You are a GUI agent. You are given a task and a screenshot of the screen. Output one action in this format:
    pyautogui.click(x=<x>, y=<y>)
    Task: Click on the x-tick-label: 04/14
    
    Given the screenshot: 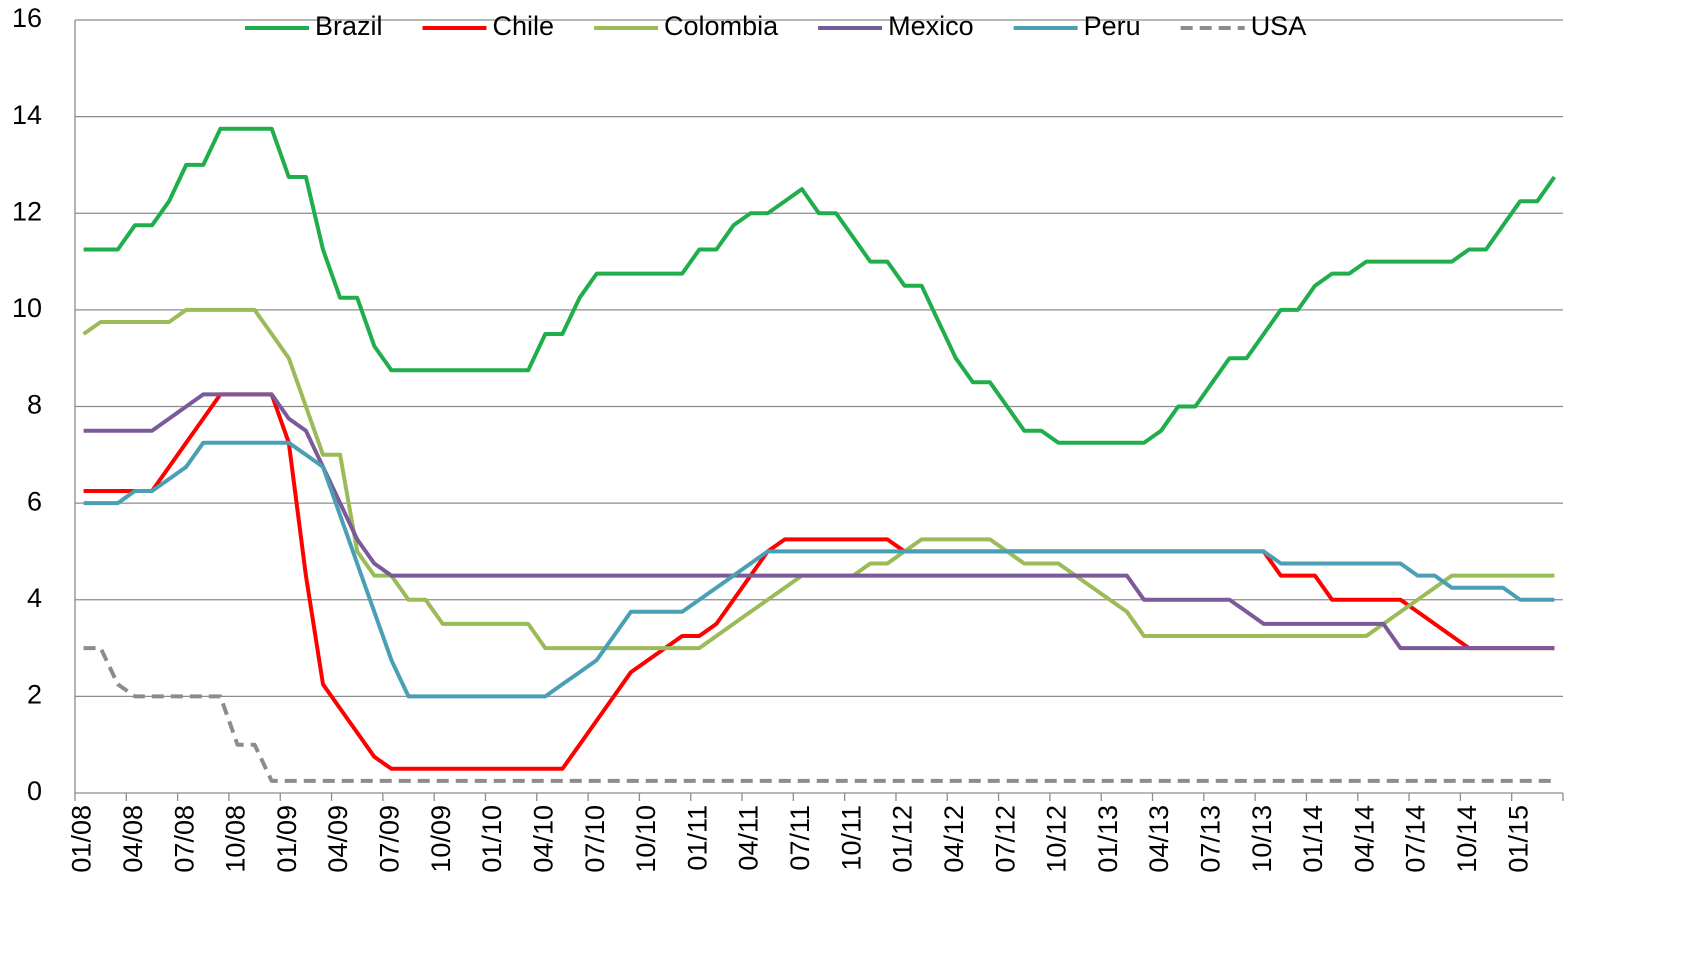 What is the action you would take?
    pyautogui.click(x=1364, y=839)
    